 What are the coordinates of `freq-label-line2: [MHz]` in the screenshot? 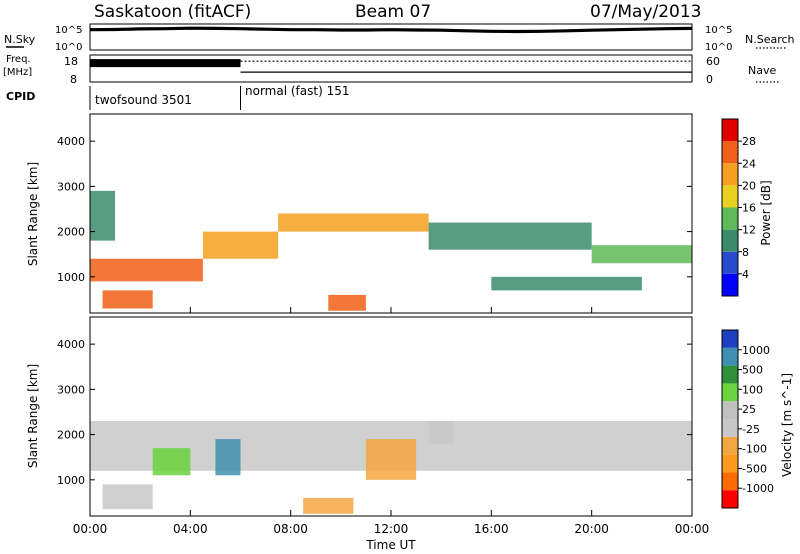 It's located at (17, 72).